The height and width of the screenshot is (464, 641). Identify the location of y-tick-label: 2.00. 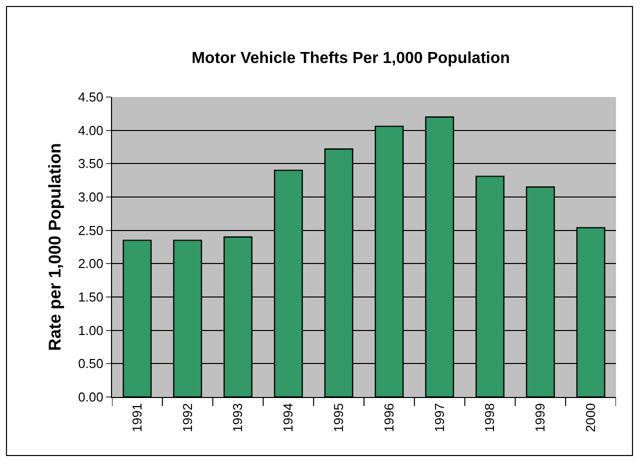
(91, 264).